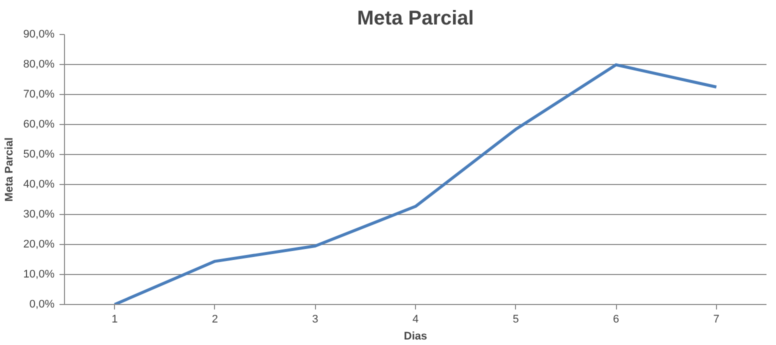 This screenshot has height=345, width=776. I want to click on y-tick-label: 60,0%, so click(39, 124).